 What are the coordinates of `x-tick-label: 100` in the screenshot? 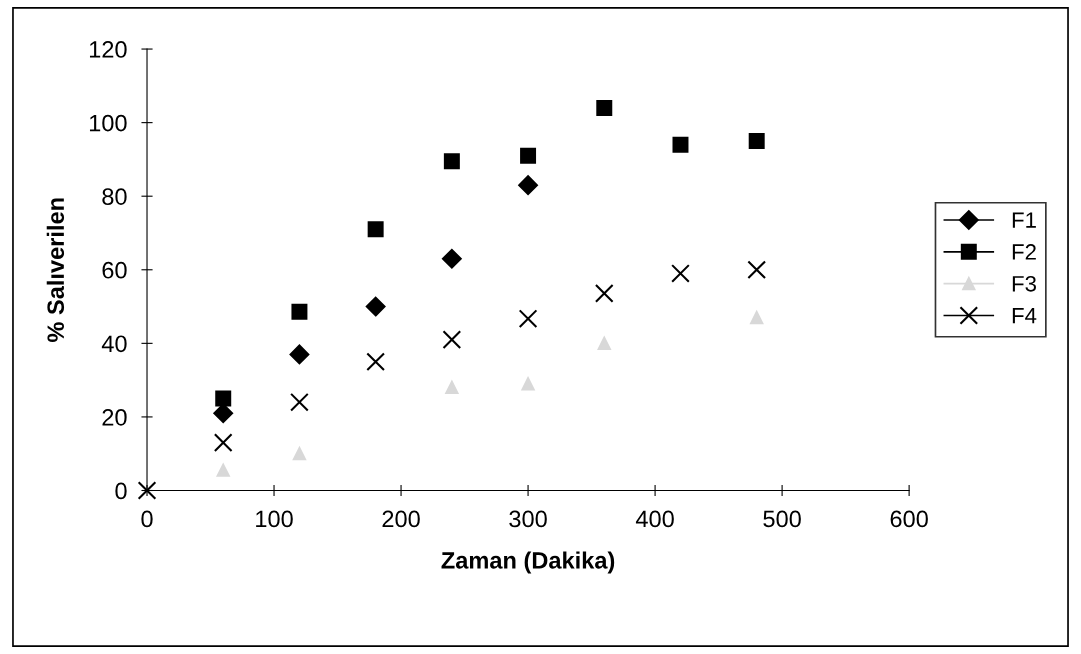 It's located at (274, 519).